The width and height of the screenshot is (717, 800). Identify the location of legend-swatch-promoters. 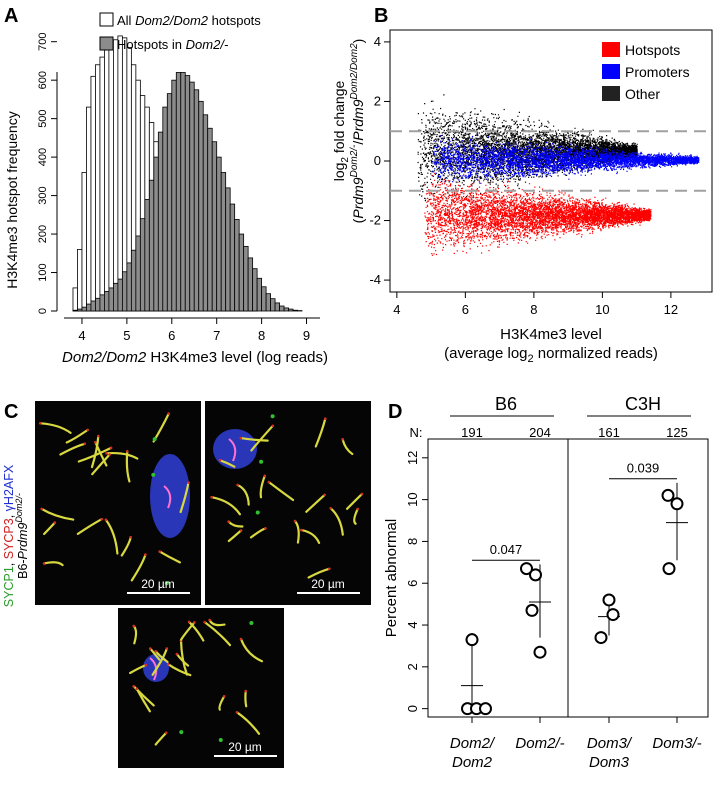
(611, 71).